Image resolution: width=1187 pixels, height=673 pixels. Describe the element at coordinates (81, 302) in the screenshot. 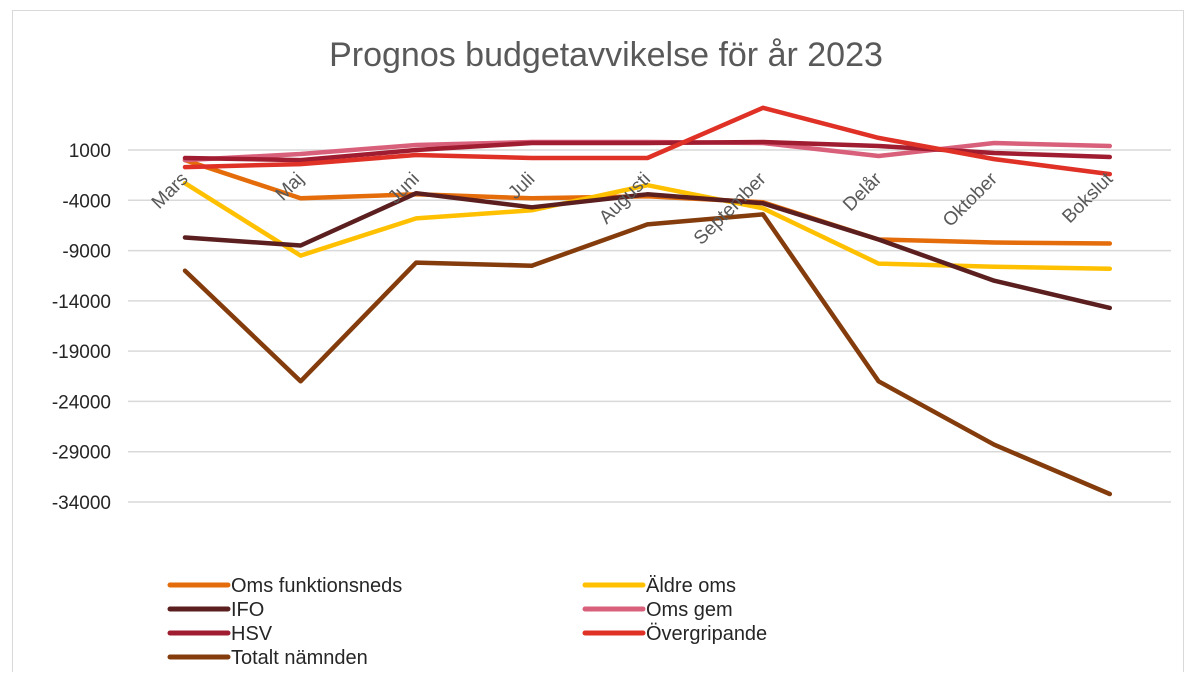

I see `y-tick-label: -14000` at that location.